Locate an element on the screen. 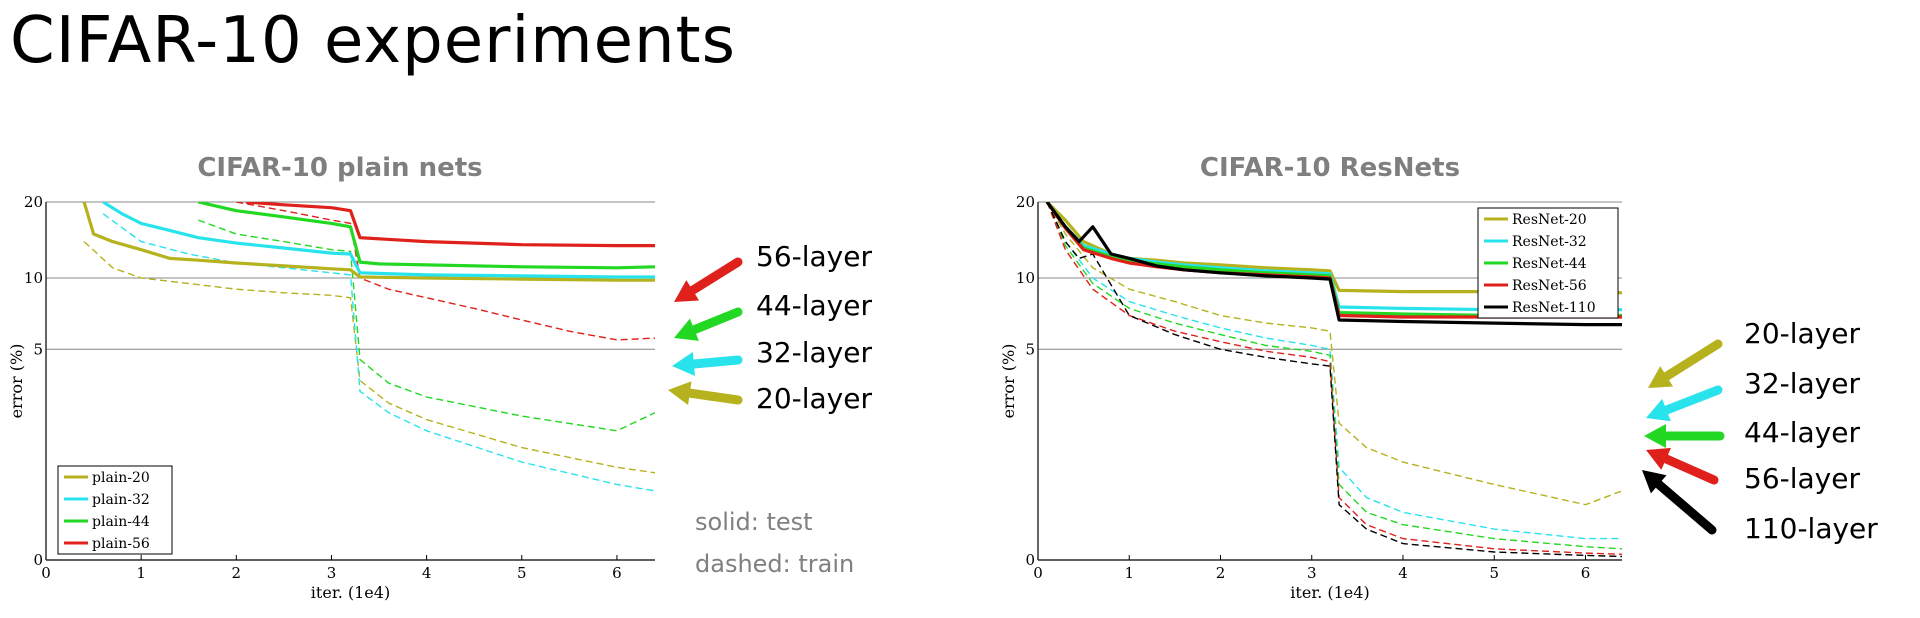 This screenshot has height=618, width=1920. note-dashed-train: dashed: train is located at coordinates (774, 564).